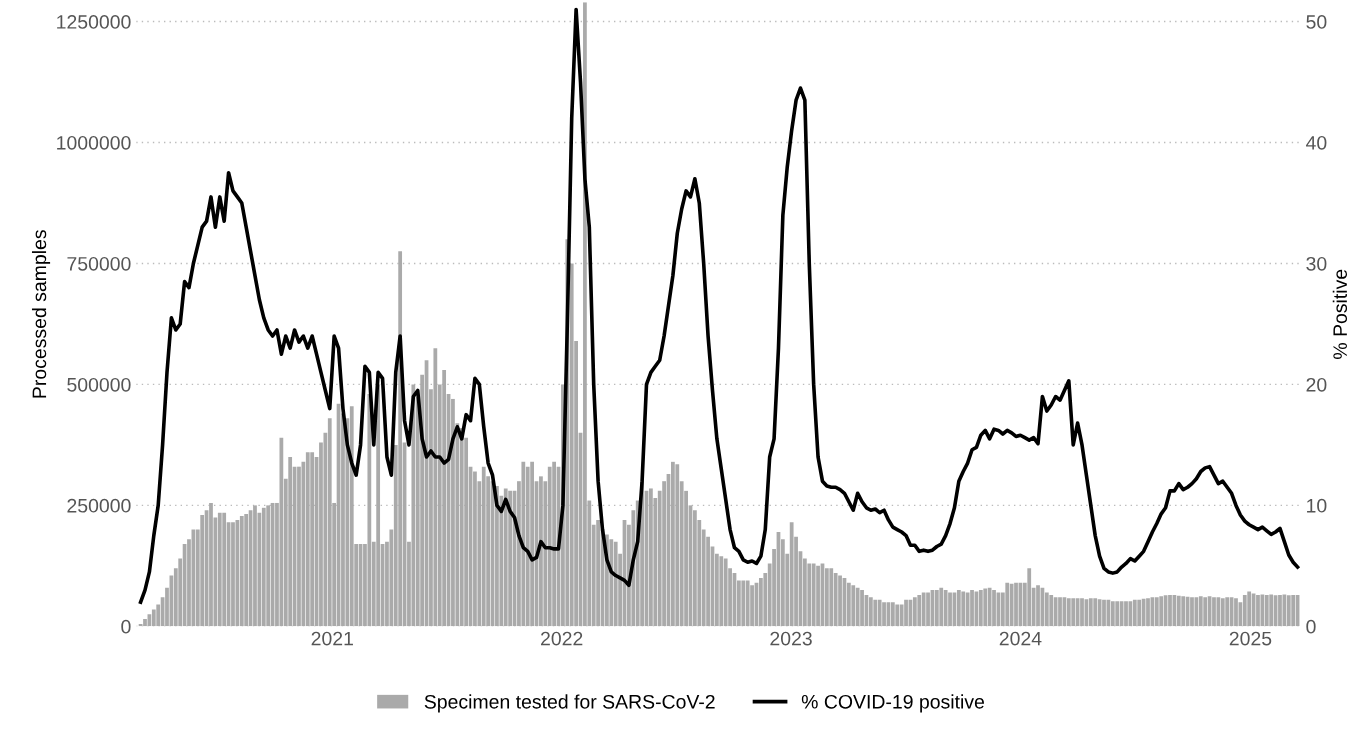 The width and height of the screenshot is (1362, 730). Describe the element at coordinates (1317, 505) in the screenshot. I see `y2-tick-label: 10` at that location.